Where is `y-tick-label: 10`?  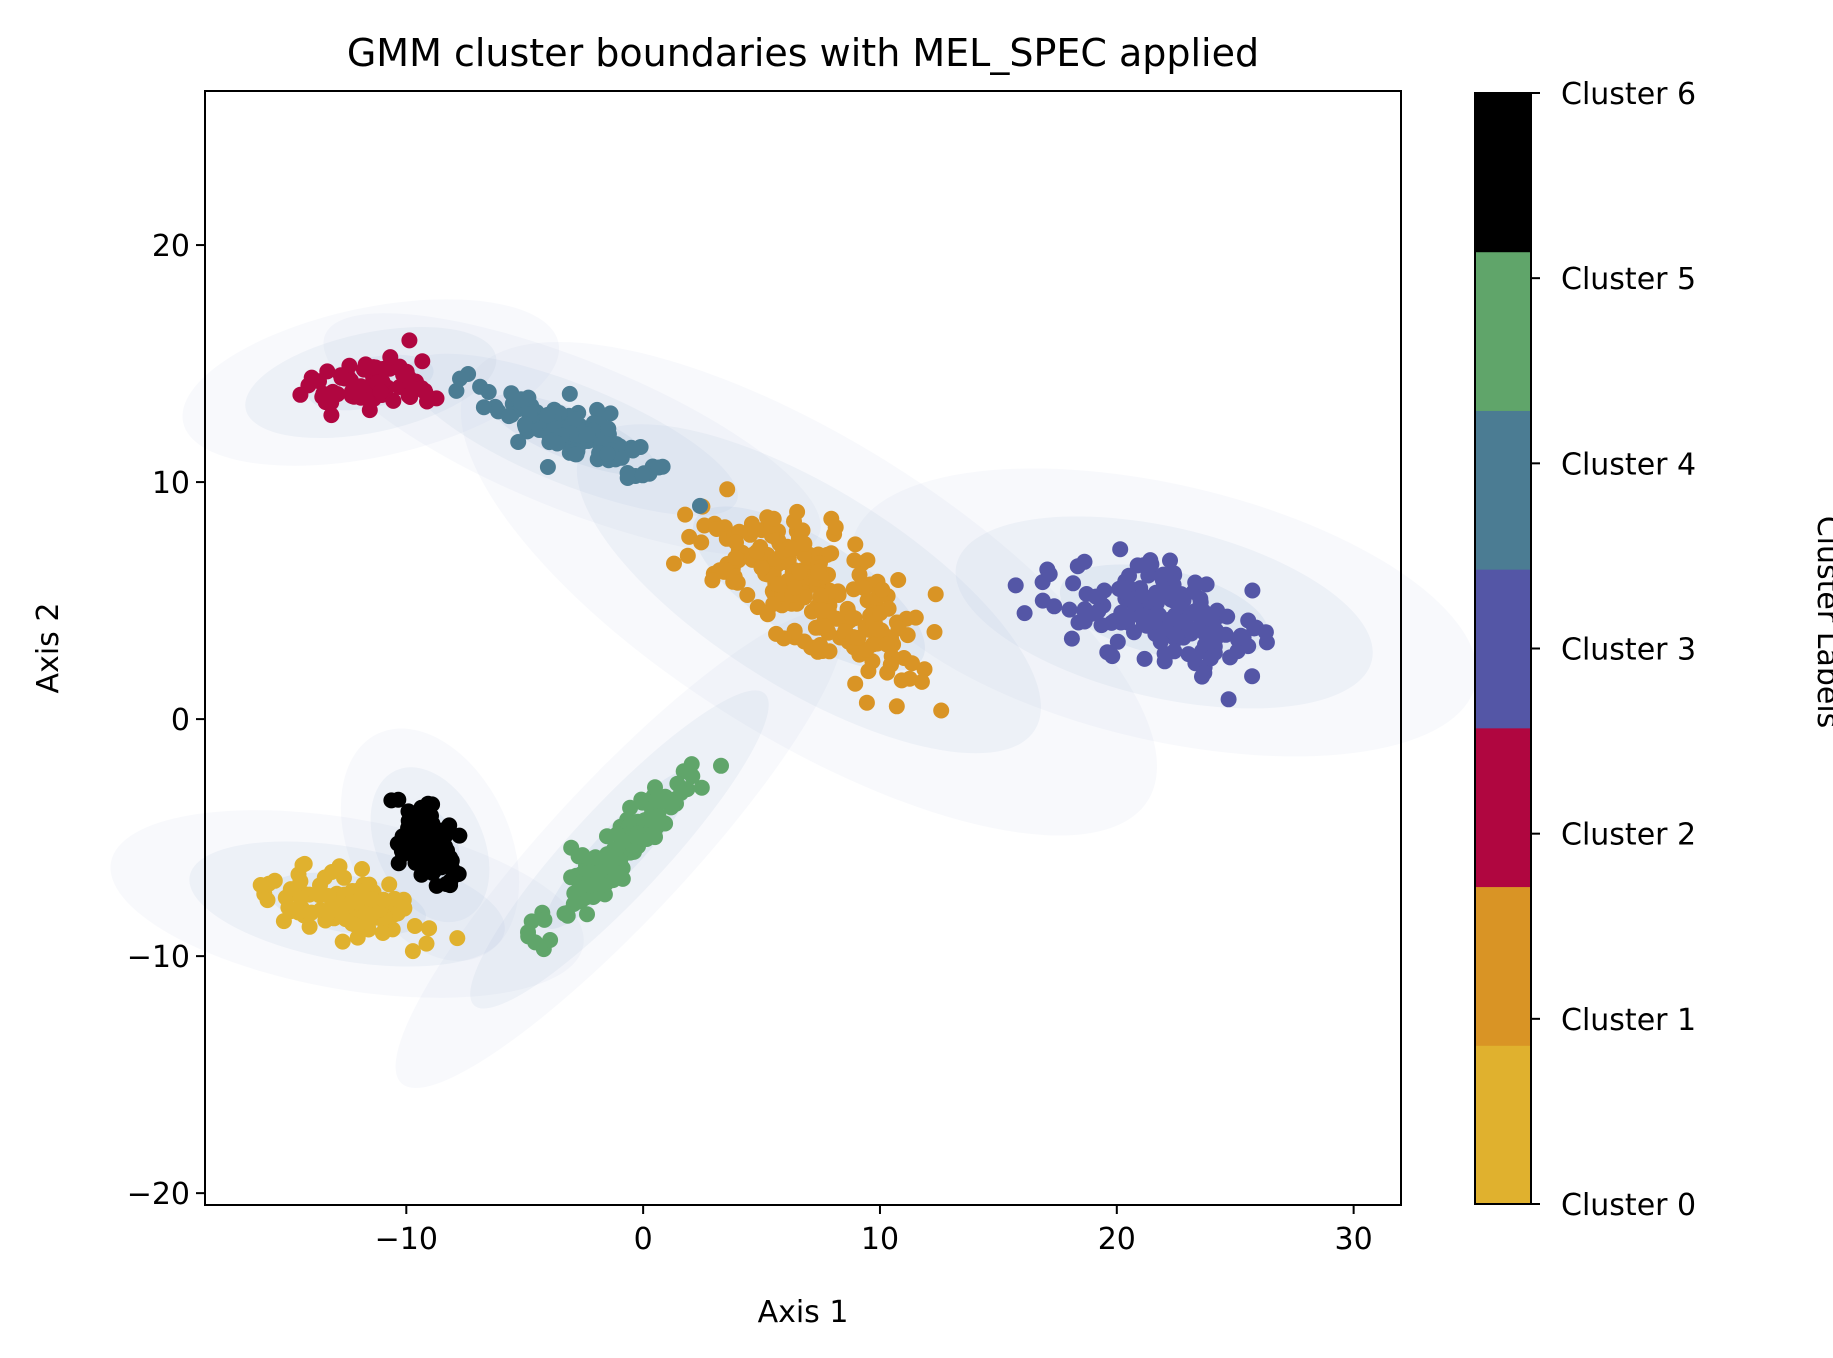
y-tick-label: 10 is located at coordinates (171, 483).